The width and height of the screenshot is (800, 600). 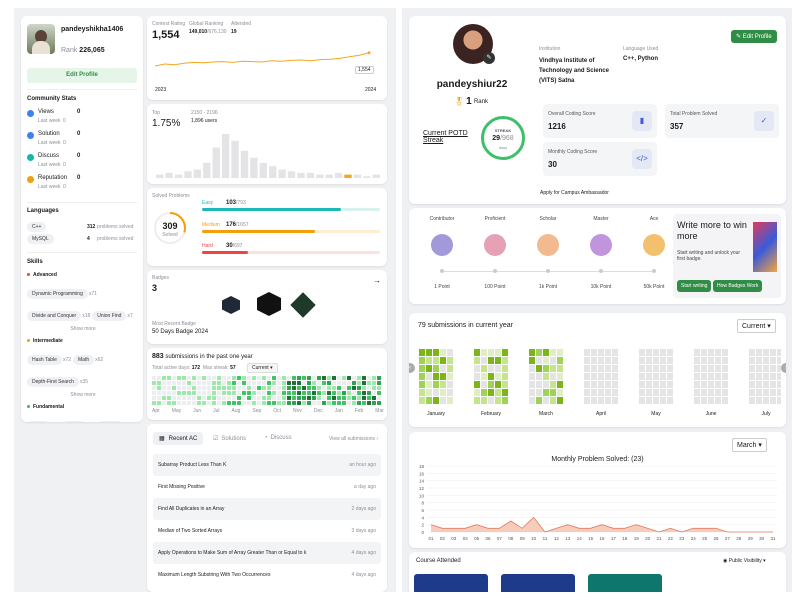 I want to click on potd-streak-link: Current POTD Streak, so click(x=445, y=137).